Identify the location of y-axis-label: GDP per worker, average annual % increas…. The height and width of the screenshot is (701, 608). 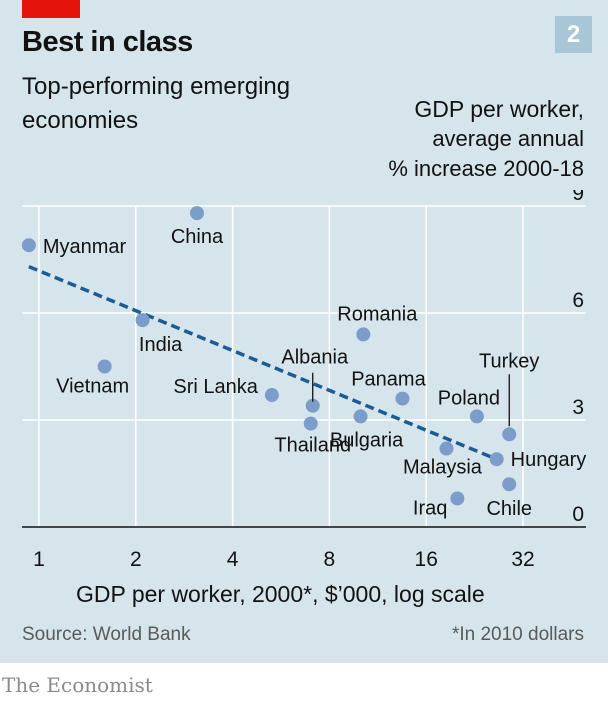
(454, 139).